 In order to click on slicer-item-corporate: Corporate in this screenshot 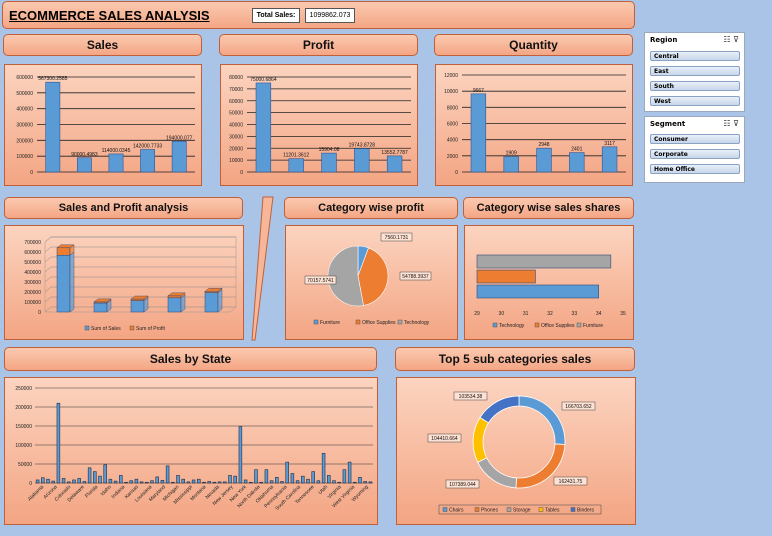, I will do `click(695, 154)`.